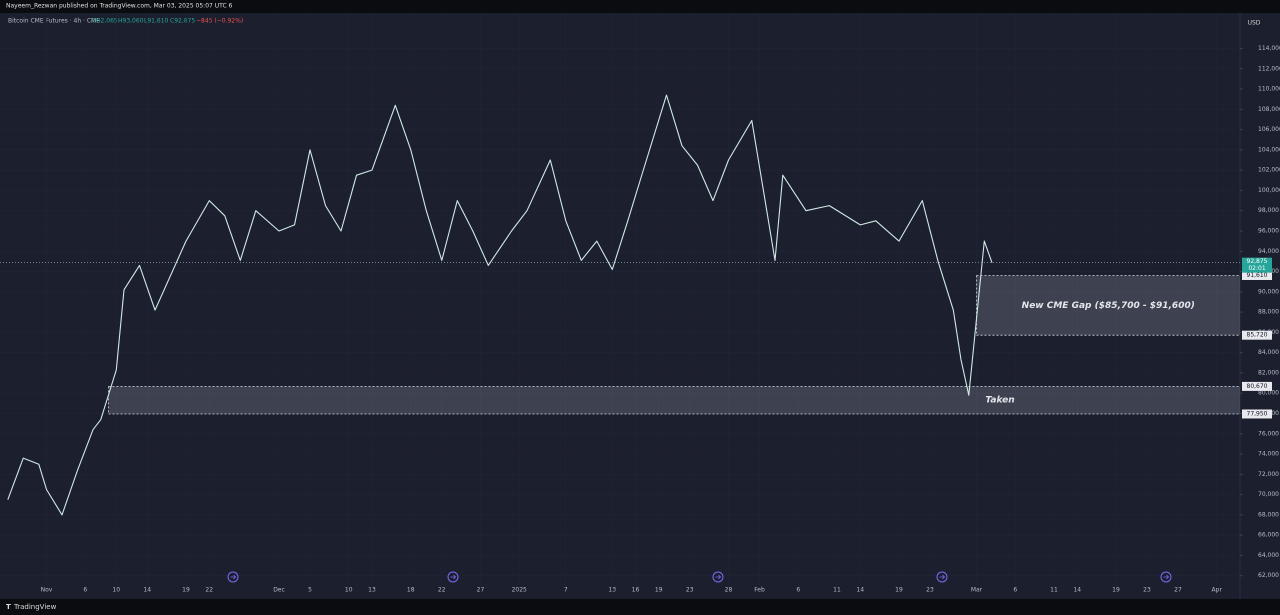 This screenshot has height=615, width=1280. What do you see at coordinates (1268, 433) in the screenshot?
I see `y-tick-label: 76,000` at bounding box center [1268, 433].